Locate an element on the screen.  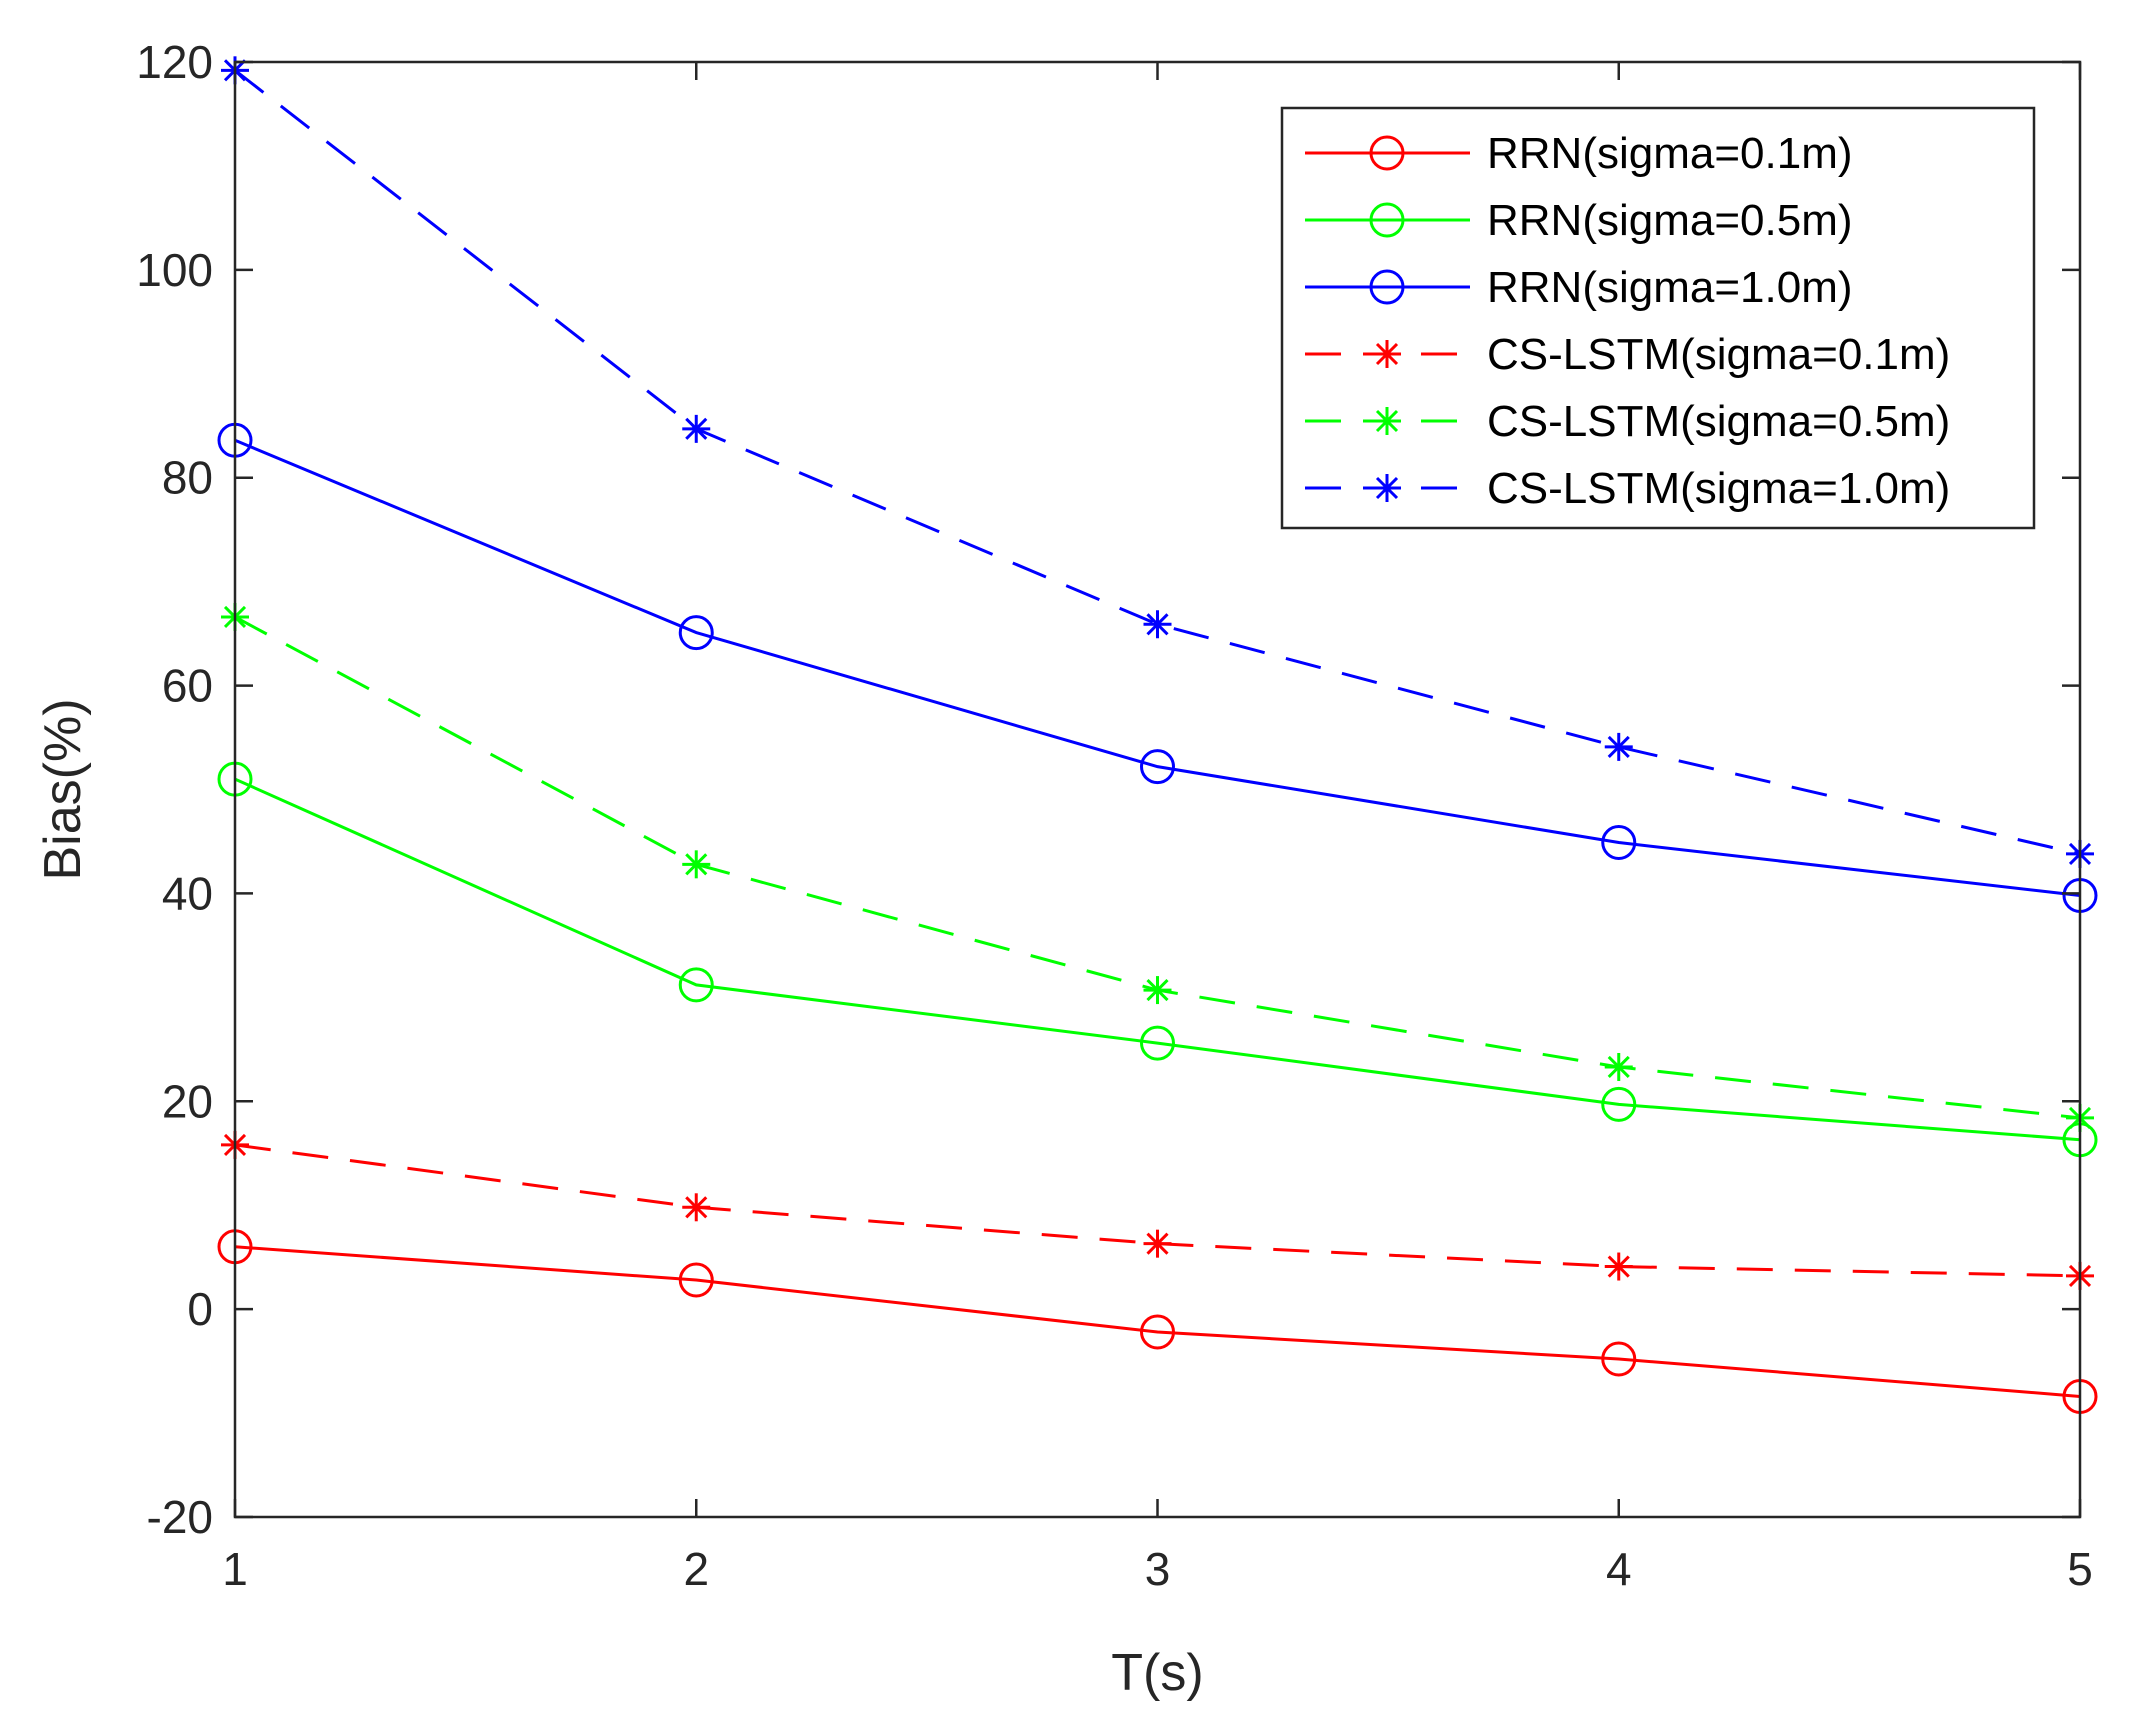
y-axis-label: Bias(%) is located at coordinates (63, 789).